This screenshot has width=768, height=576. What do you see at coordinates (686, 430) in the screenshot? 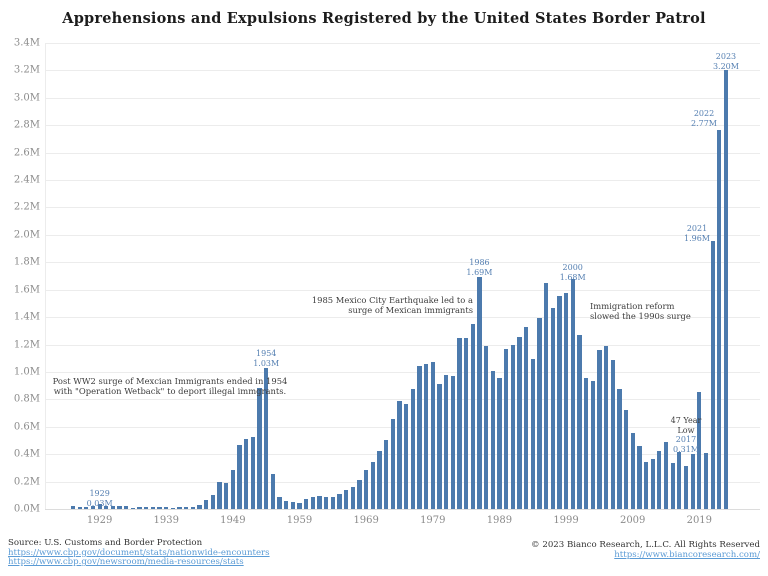
I see `callout-note-line: Low` at bounding box center [686, 430].